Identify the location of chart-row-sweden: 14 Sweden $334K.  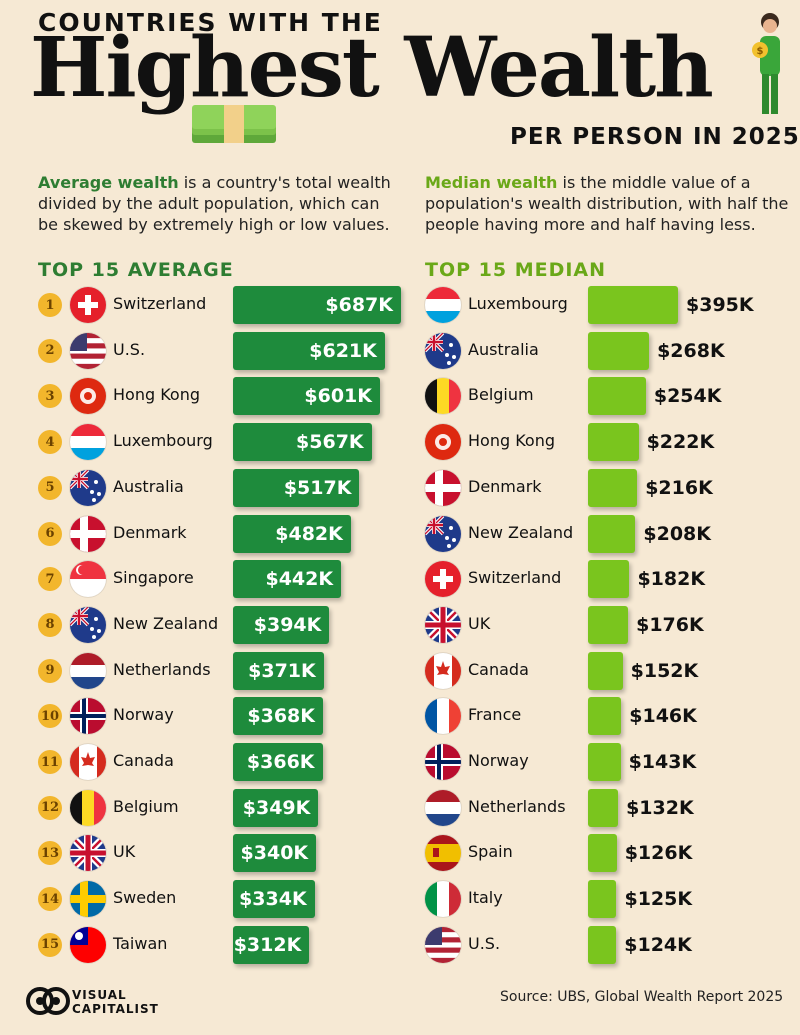
(223, 899).